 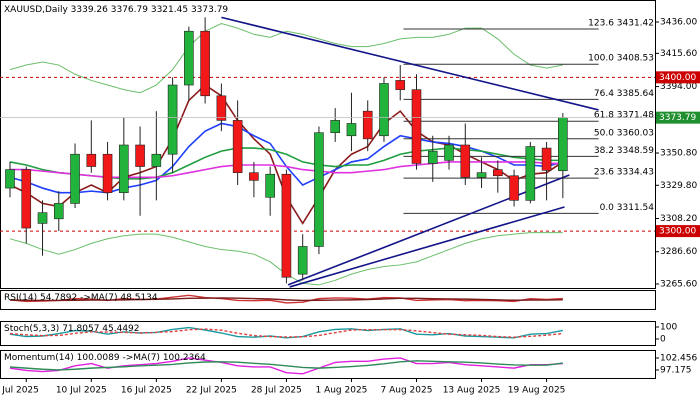 I want to click on y-tick-label: 3329.80, so click(x=678, y=186).